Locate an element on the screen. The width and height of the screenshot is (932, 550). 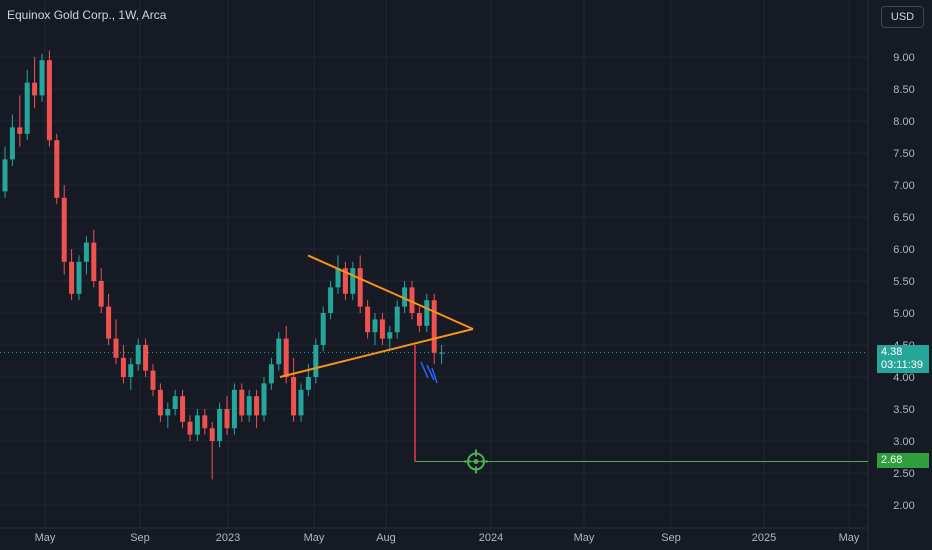
price-tick-label: 5.50 is located at coordinates (903, 282).